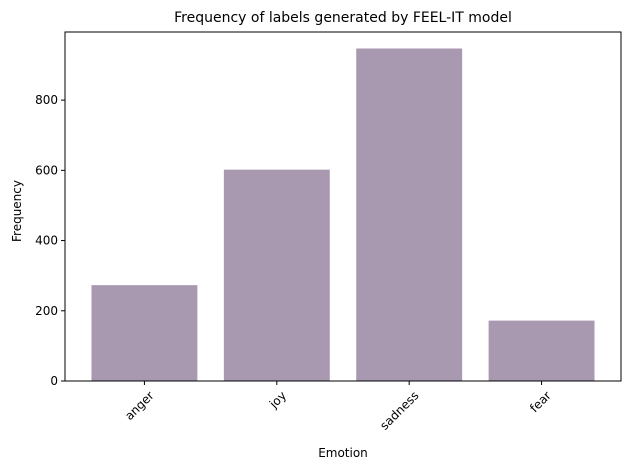 Image resolution: width=630 pixels, height=474 pixels. Describe the element at coordinates (409, 214) in the screenshot. I see `bar-sadness` at that location.